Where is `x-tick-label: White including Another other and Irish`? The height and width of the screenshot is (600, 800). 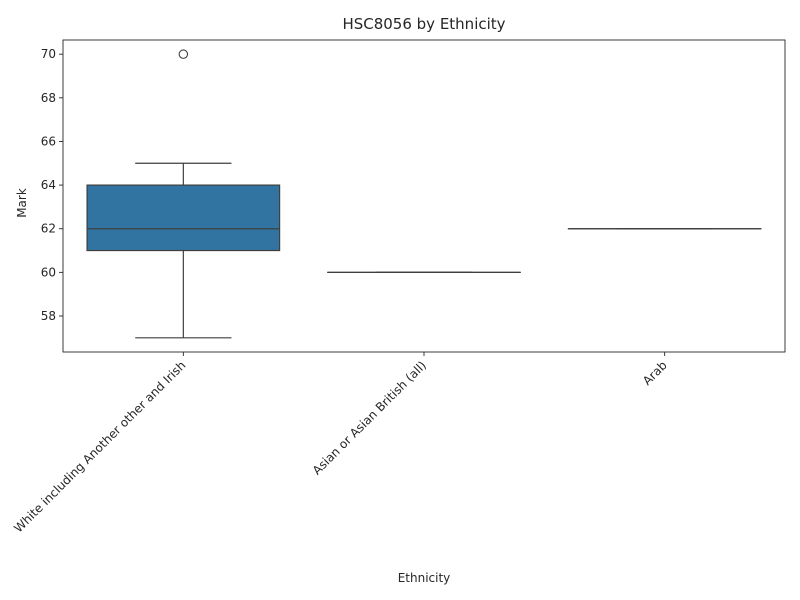 x-tick-label: White including Another other and Irish is located at coordinates (99, 446).